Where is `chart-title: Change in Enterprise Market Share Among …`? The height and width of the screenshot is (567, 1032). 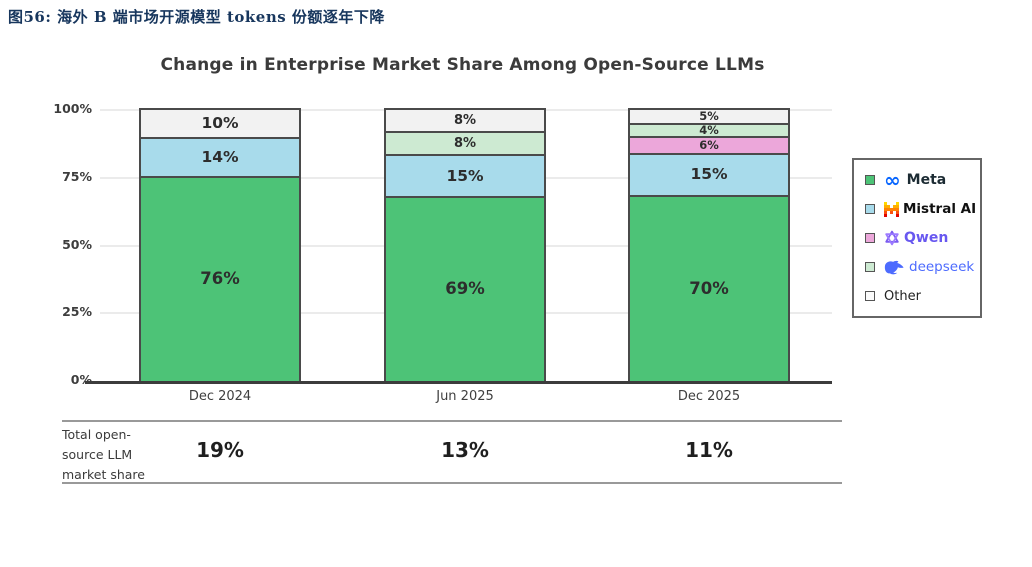
chart-title: Change in Enterprise Market Share Among … is located at coordinates (462, 65).